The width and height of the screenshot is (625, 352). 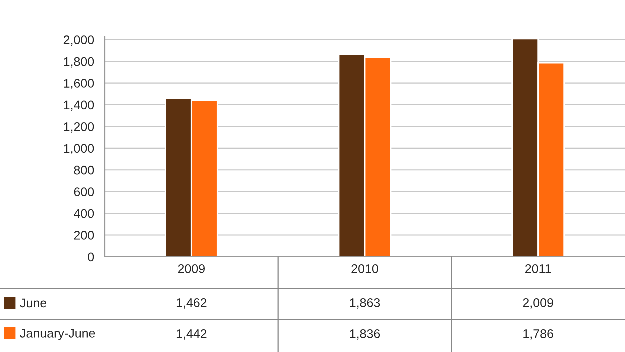 I want to click on y-tick-label: 600, so click(x=84, y=192).